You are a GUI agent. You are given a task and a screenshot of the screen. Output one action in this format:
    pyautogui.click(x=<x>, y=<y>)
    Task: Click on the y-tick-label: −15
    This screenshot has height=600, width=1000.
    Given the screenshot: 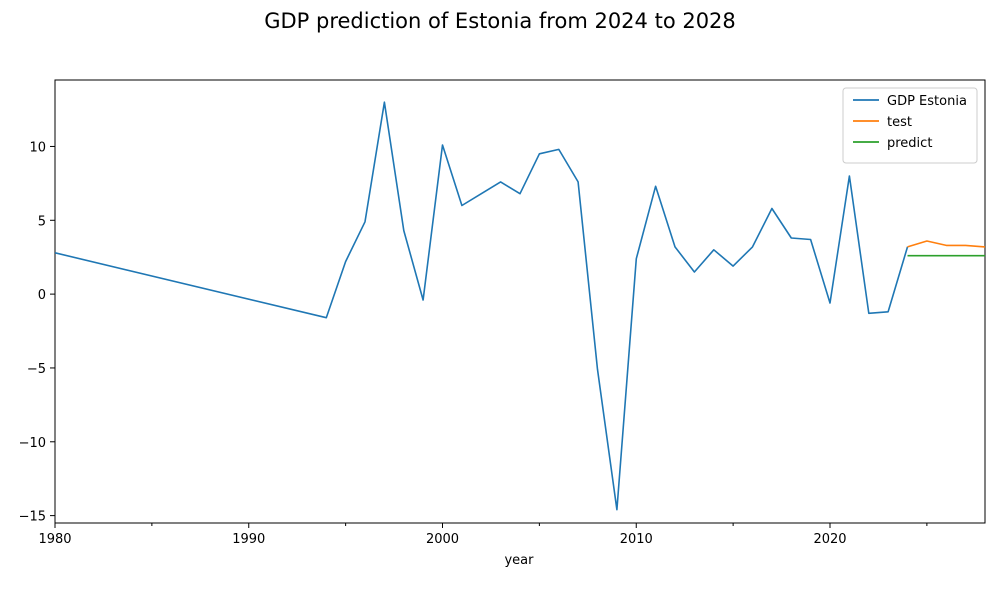 What is the action you would take?
    pyautogui.click(x=32, y=517)
    